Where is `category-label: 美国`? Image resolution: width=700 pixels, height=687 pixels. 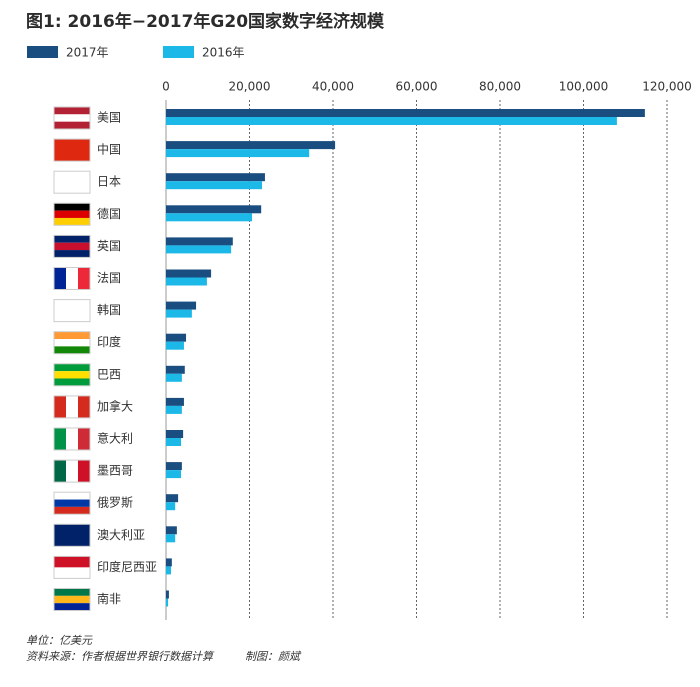
category-label: 美国 is located at coordinates (109, 118).